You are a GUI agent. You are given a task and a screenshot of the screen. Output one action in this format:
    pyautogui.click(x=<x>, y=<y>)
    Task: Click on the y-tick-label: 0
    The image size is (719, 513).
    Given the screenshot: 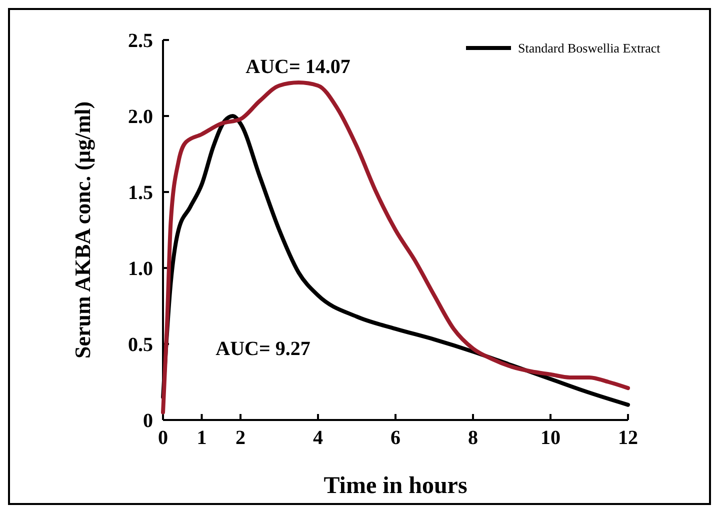 What is the action you would take?
    pyautogui.click(x=148, y=421)
    